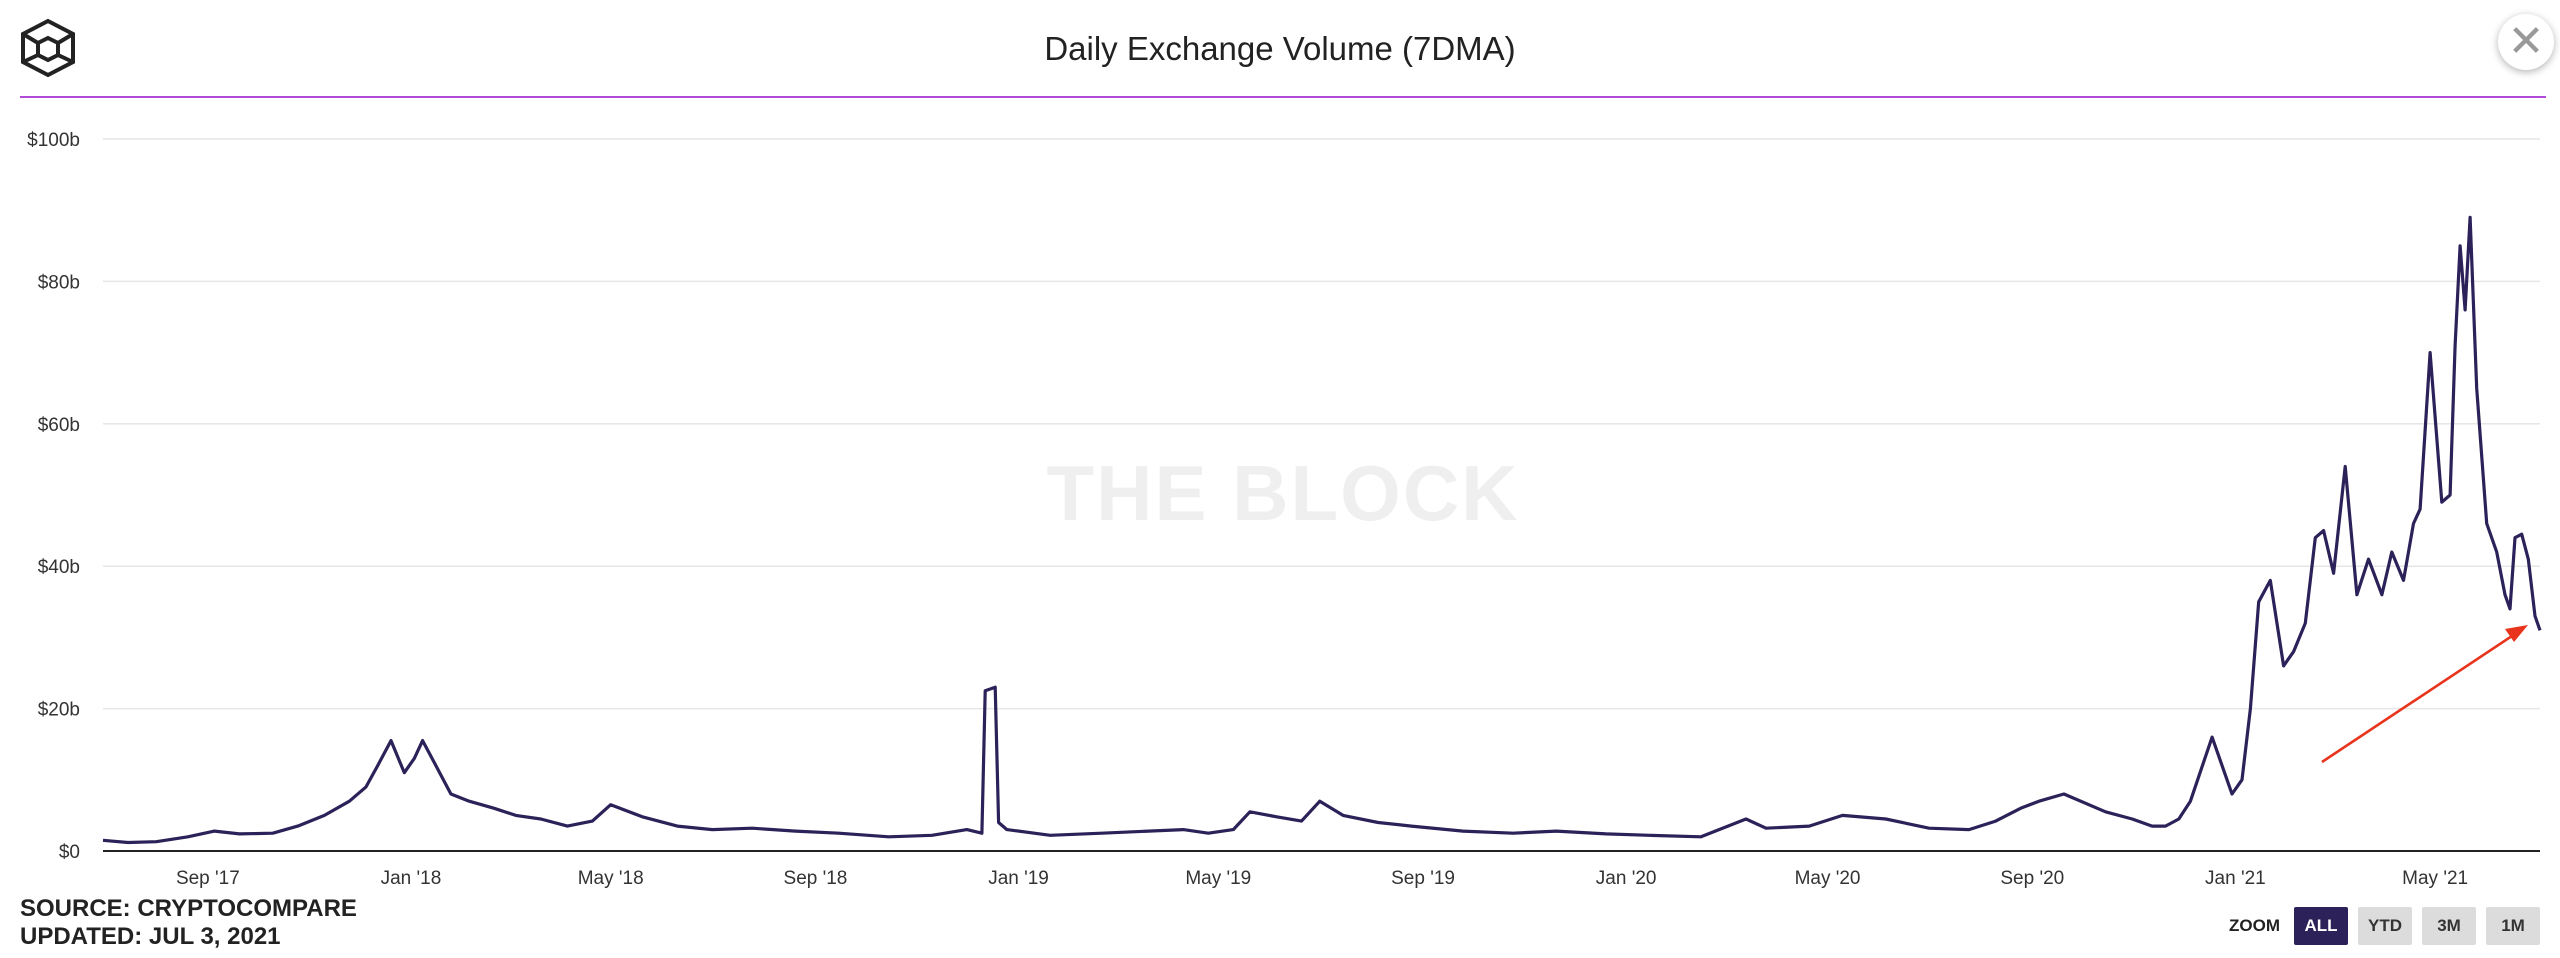 This screenshot has width=2560, height=958. What do you see at coordinates (2420, 697) in the screenshot?
I see `arrow-shaft` at bounding box center [2420, 697].